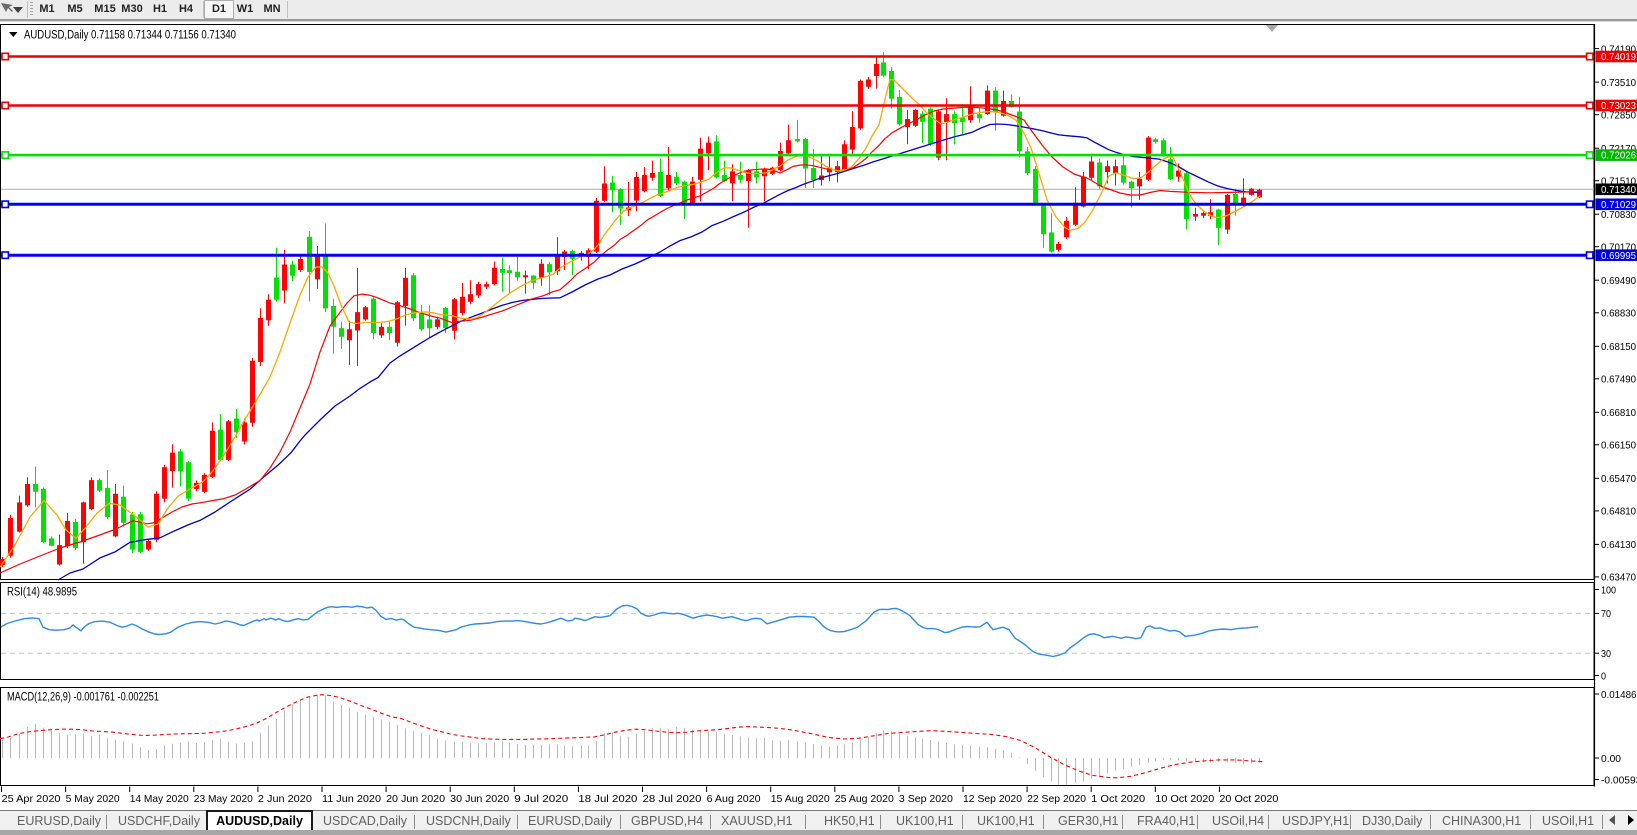 The image size is (1637, 835). What do you see at coordinates (1618, 215) in the screenshot?
I see `svg-text: 0.70830` at bounding box center [1618, 215].